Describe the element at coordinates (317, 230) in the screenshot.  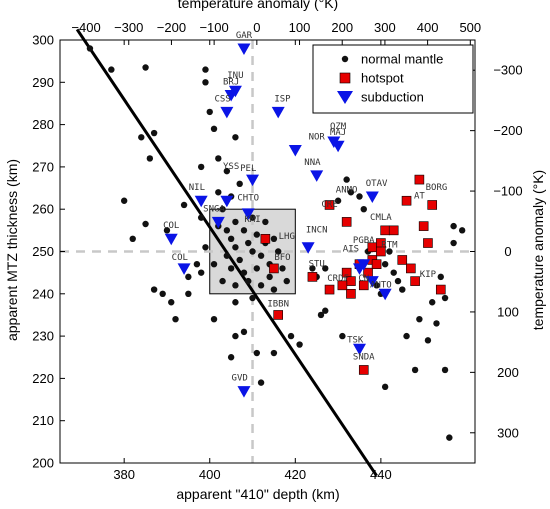
I see `station-label: INCN` at that location.